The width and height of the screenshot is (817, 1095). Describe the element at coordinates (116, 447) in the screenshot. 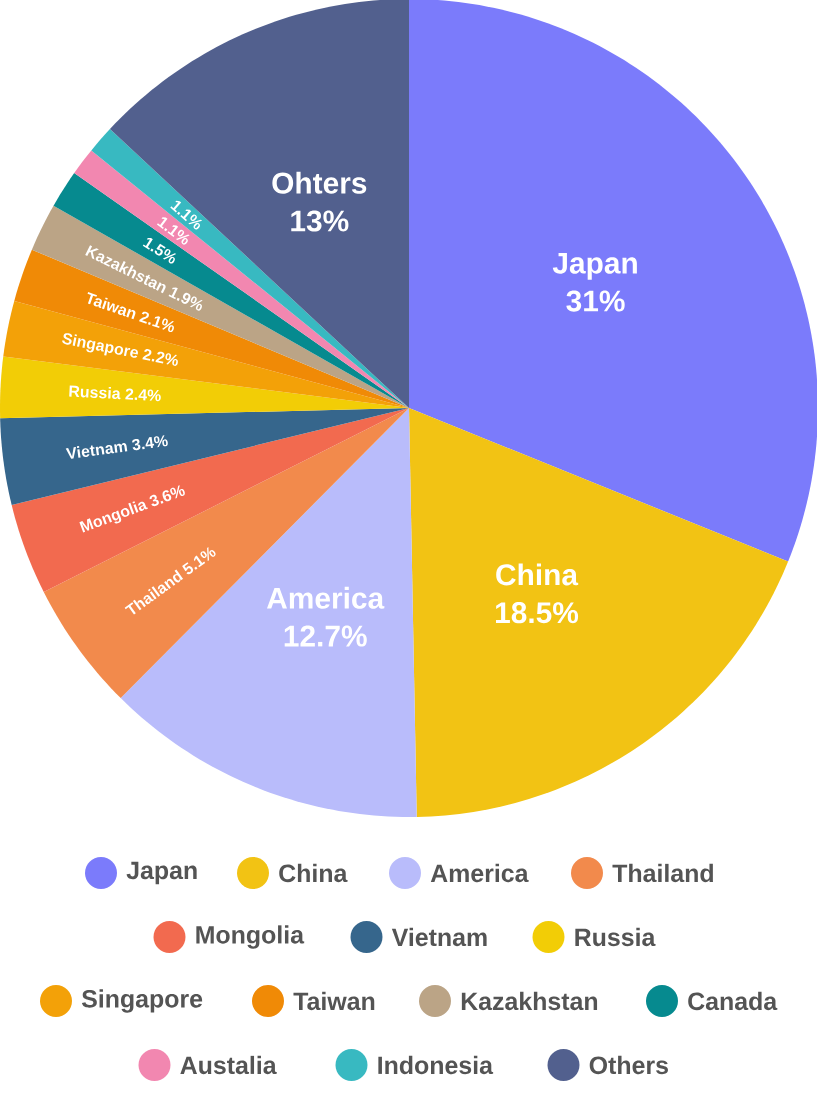

I see `data-label: Vietnam 3.4%` at that location.